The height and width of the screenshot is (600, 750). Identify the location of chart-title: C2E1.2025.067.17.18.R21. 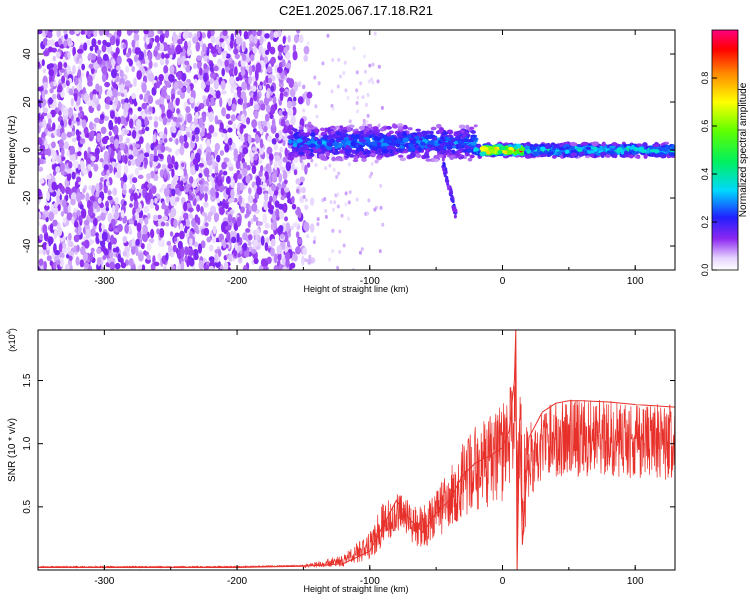
(356, 10).